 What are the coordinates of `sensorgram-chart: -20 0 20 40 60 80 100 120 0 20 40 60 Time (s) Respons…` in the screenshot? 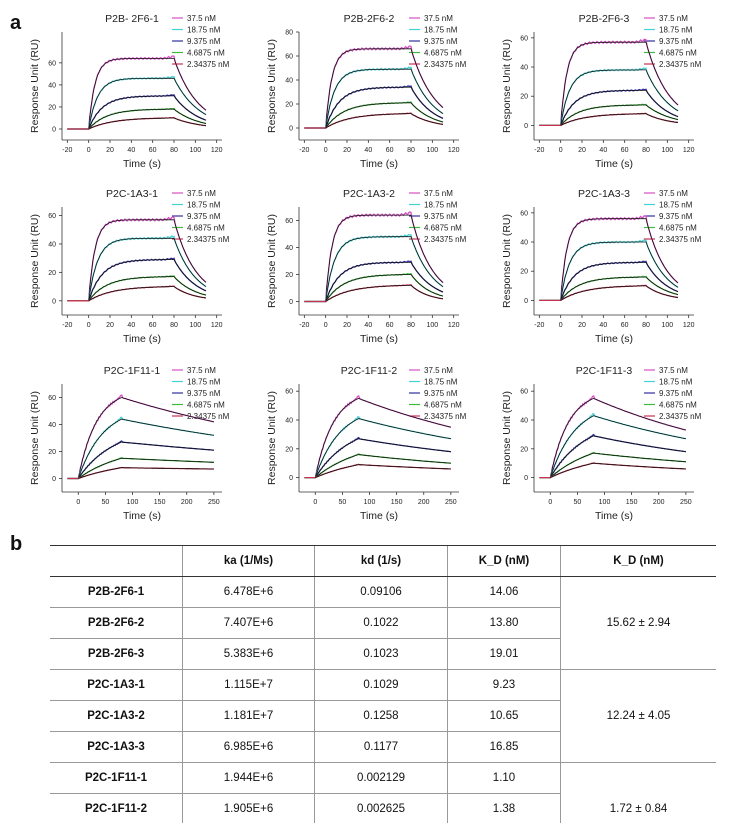 It's located at (140, 96).